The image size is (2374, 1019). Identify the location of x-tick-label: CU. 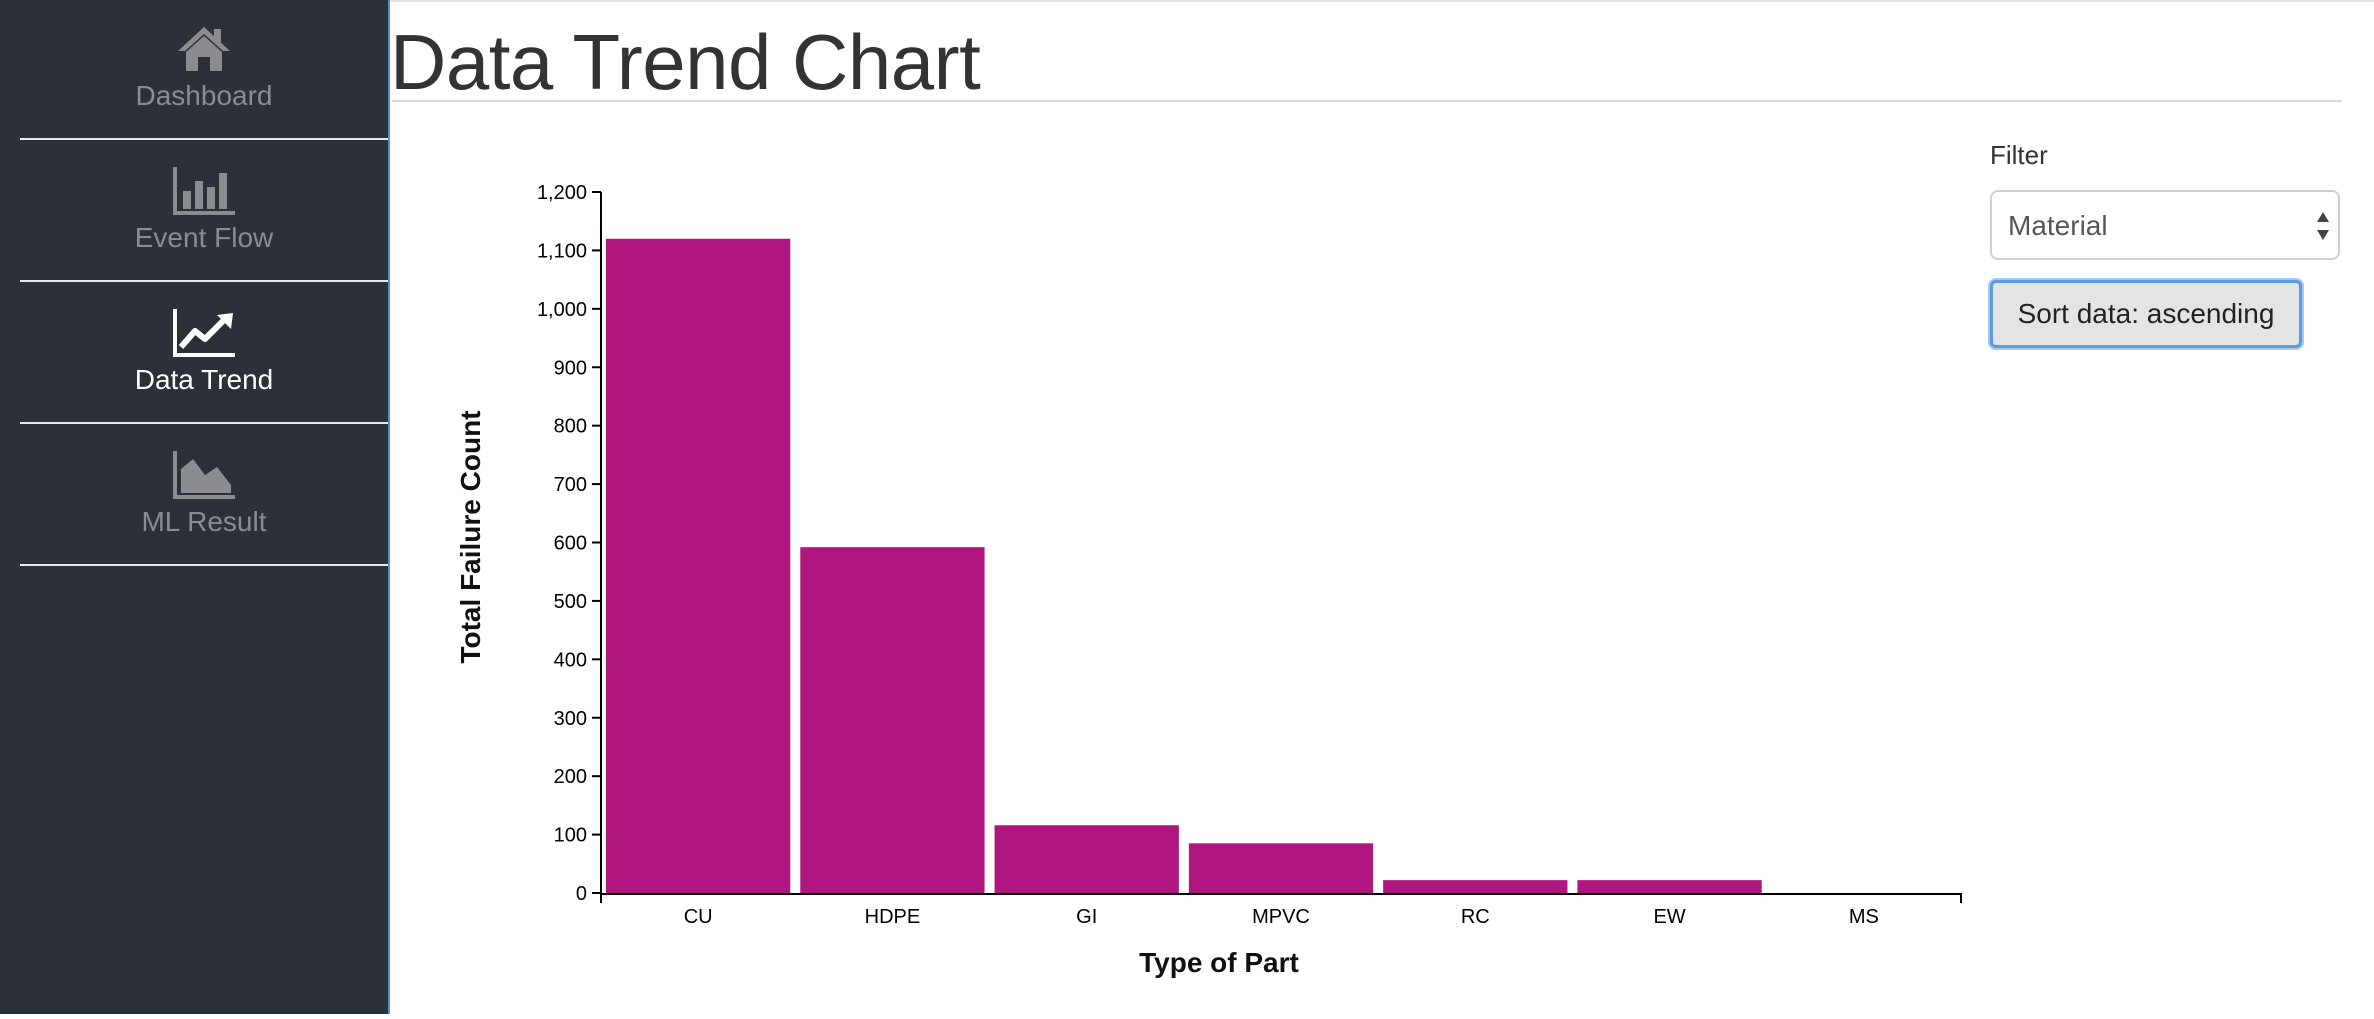
(698, 917).